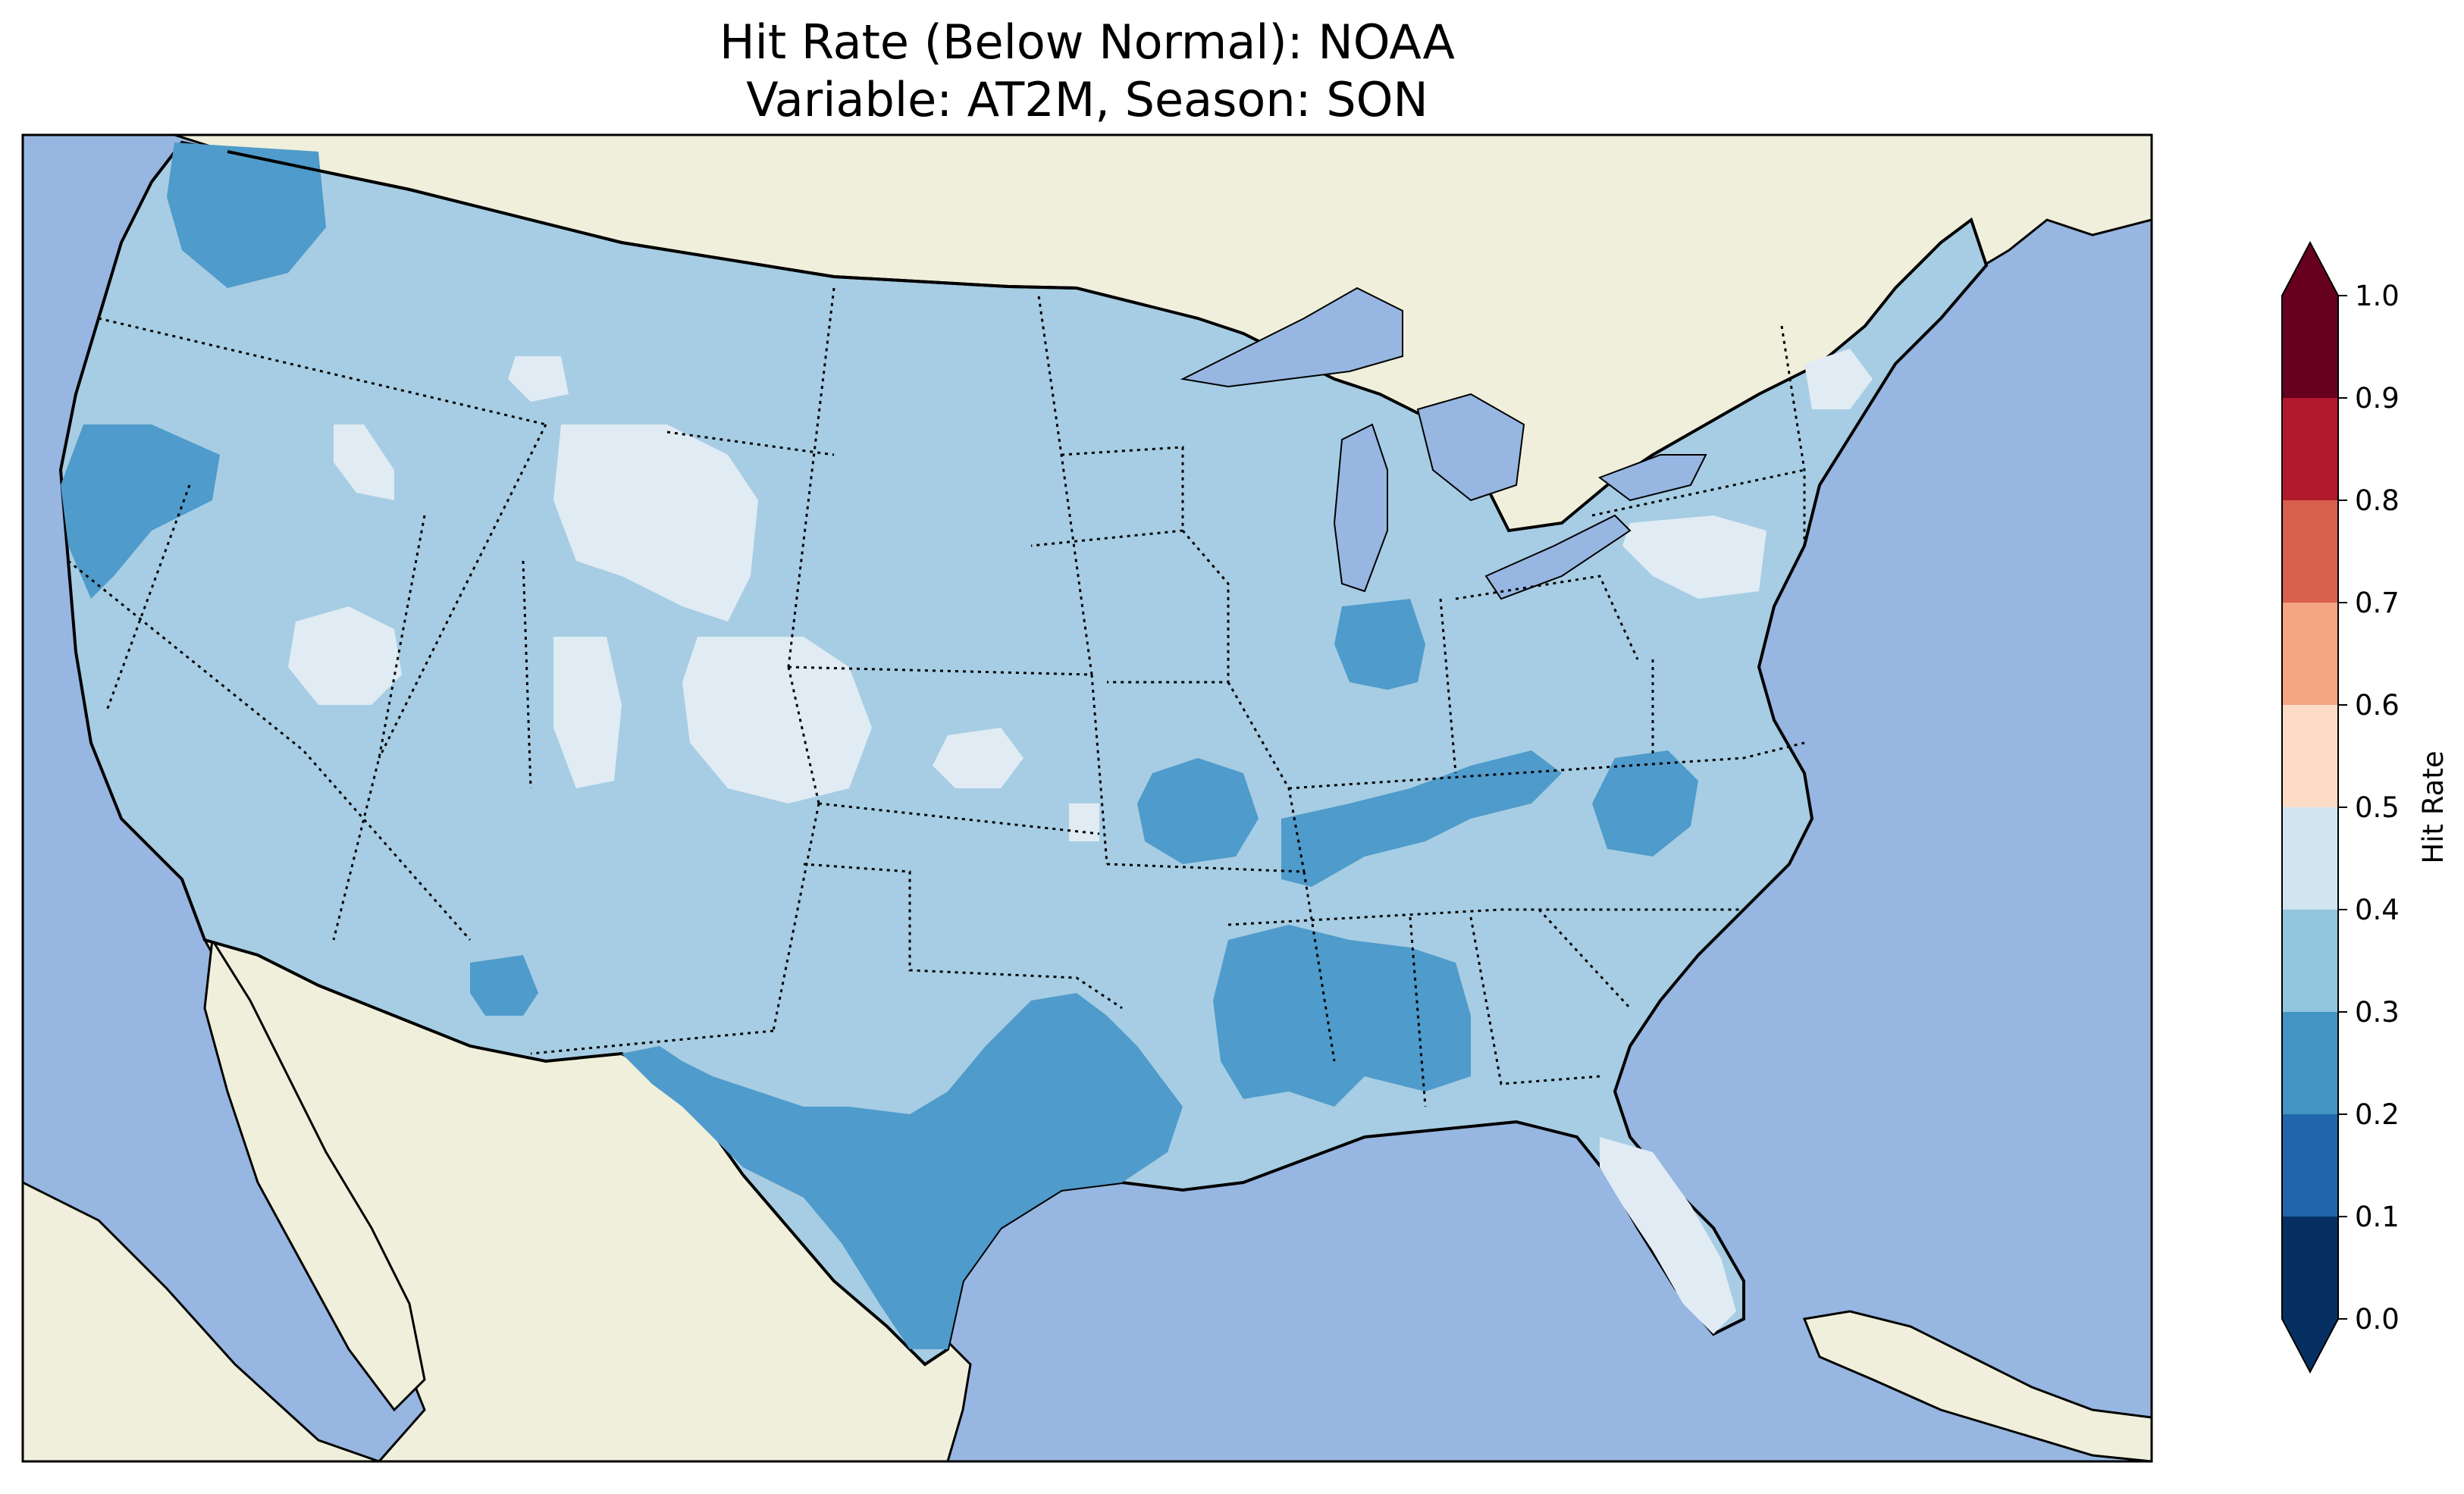 Image resolution: width=2464 pixels, height=1494 pixels. Describe the element at coordinates (1839, 379) in the screenshot. I see `new-england-region` at that location.